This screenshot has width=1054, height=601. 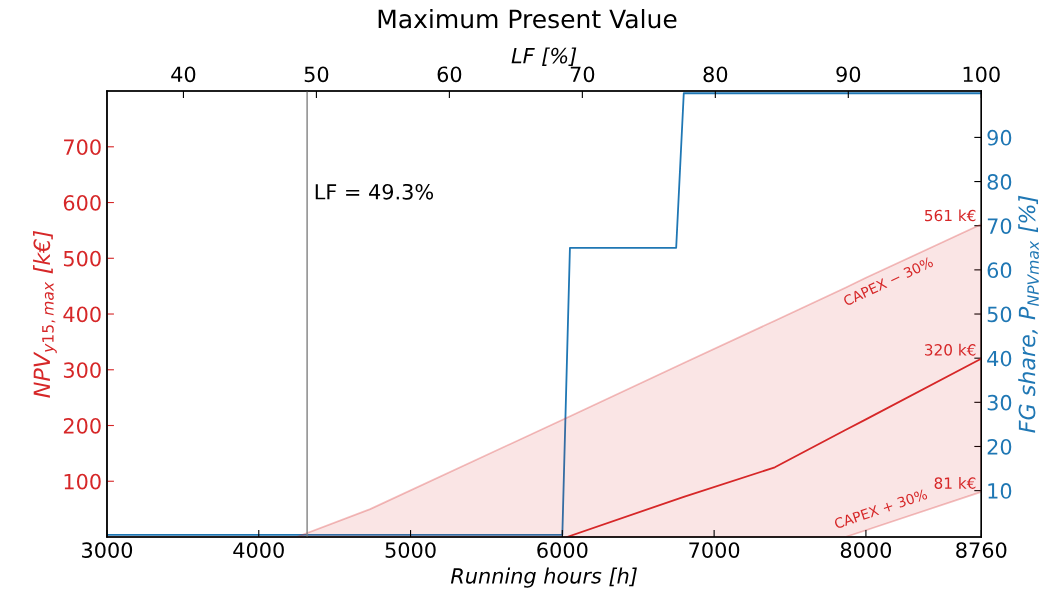 I want to click on y2-axis-title: FG share, P$_{NPVmax}$ [%], so click(x=1028, y=314).